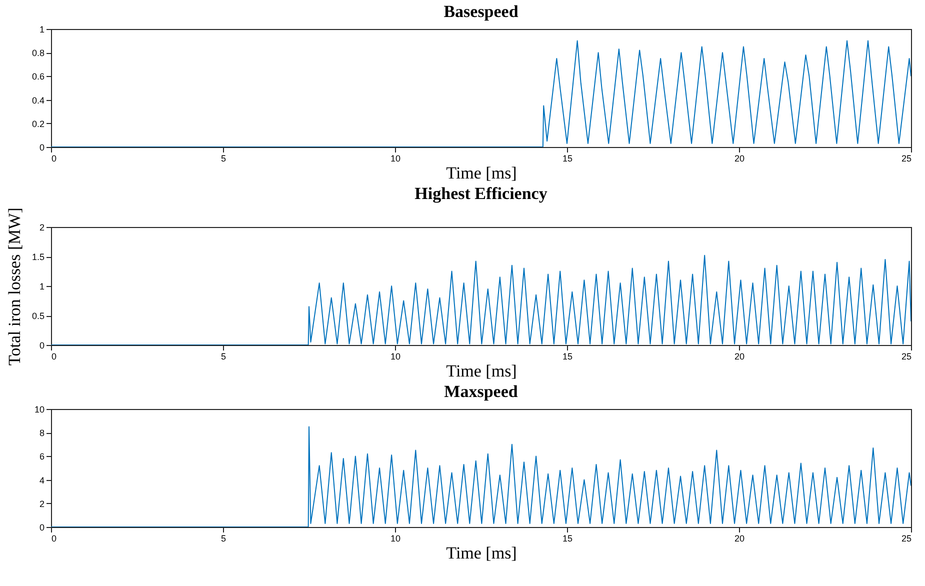 The width and height of the screenshot is (925, 586). Describe the element at coordinates (38, 123) in the screenshot. I see `y-tick-label: 0.2` at that location.